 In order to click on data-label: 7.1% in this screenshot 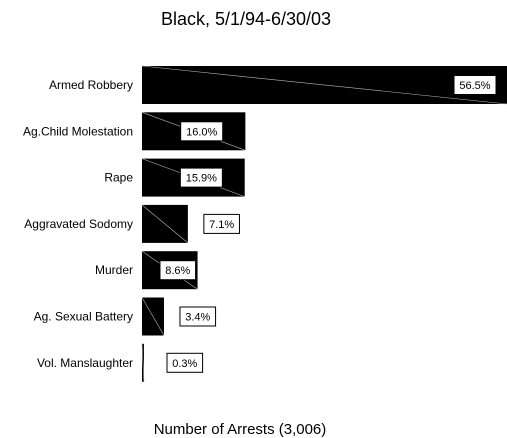, I will do `click(221, 225)`.